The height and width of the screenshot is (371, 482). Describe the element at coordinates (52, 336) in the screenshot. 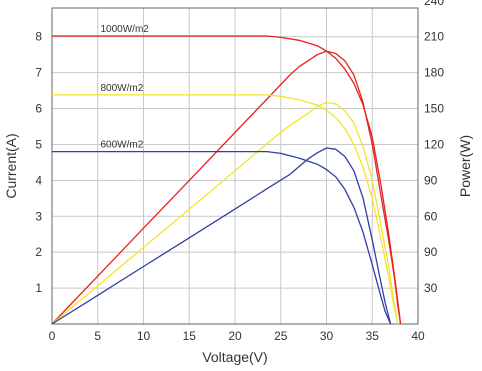

I see `x-tick-label: 0` at that location.